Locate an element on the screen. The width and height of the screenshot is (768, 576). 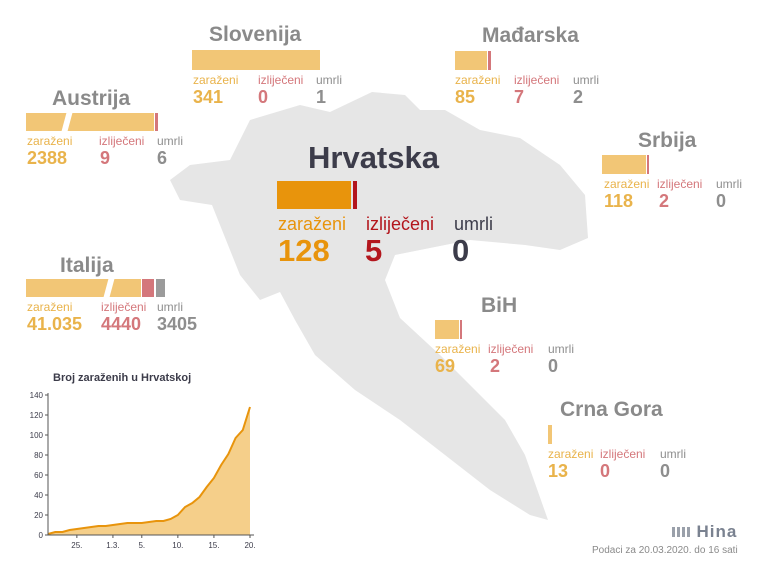
italy-infected-label: zaraženi is located at coordinates (50, 307).